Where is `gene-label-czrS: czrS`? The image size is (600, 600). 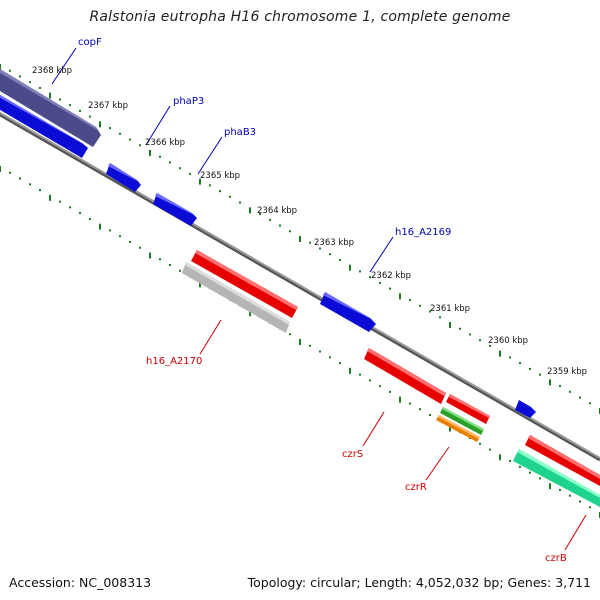 gene-label-czrS: czrS is located at coordinates (352, 454).